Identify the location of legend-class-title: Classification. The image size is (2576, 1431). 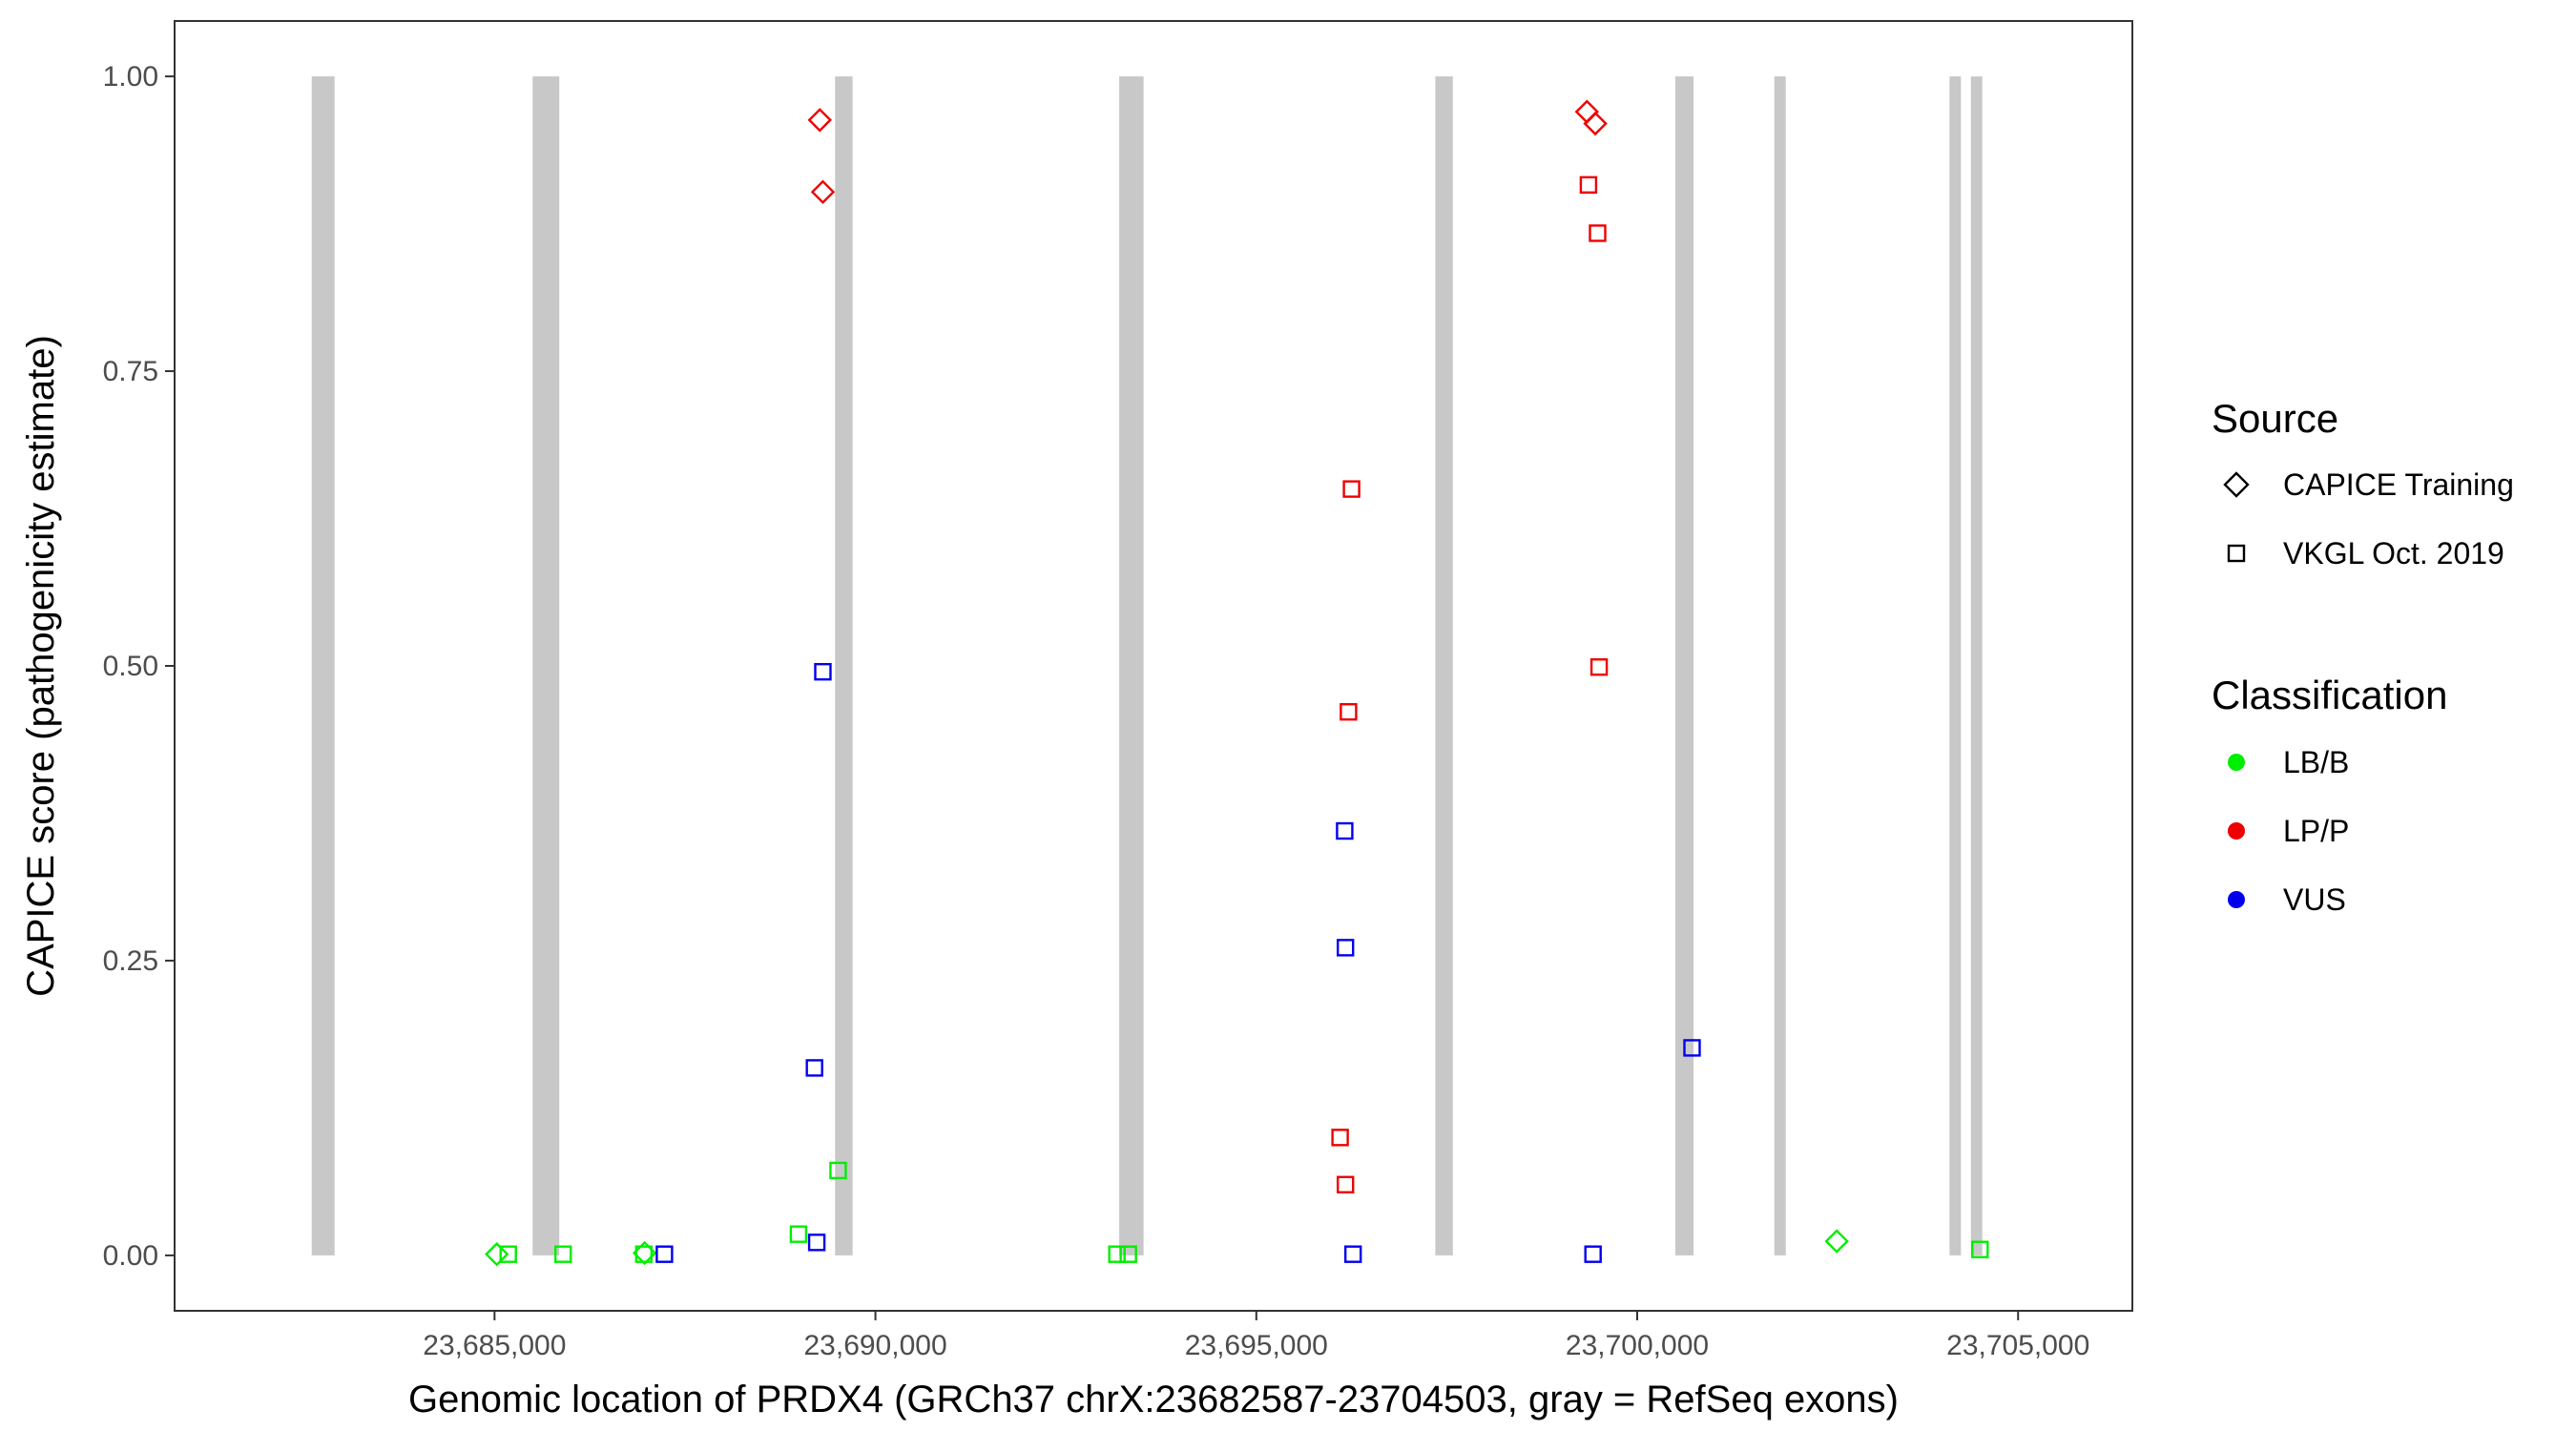
(2329, 695).